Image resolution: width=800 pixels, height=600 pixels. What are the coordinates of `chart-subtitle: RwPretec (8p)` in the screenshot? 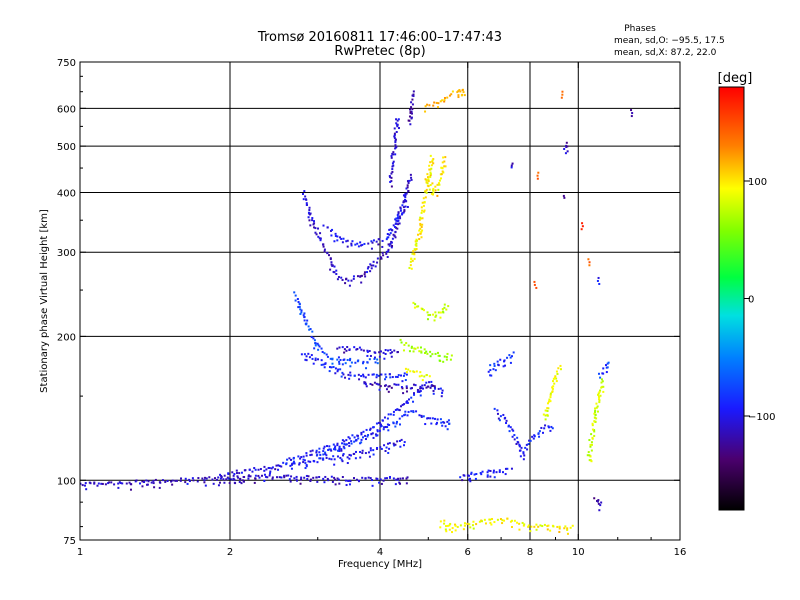 It's located at (379, 51).